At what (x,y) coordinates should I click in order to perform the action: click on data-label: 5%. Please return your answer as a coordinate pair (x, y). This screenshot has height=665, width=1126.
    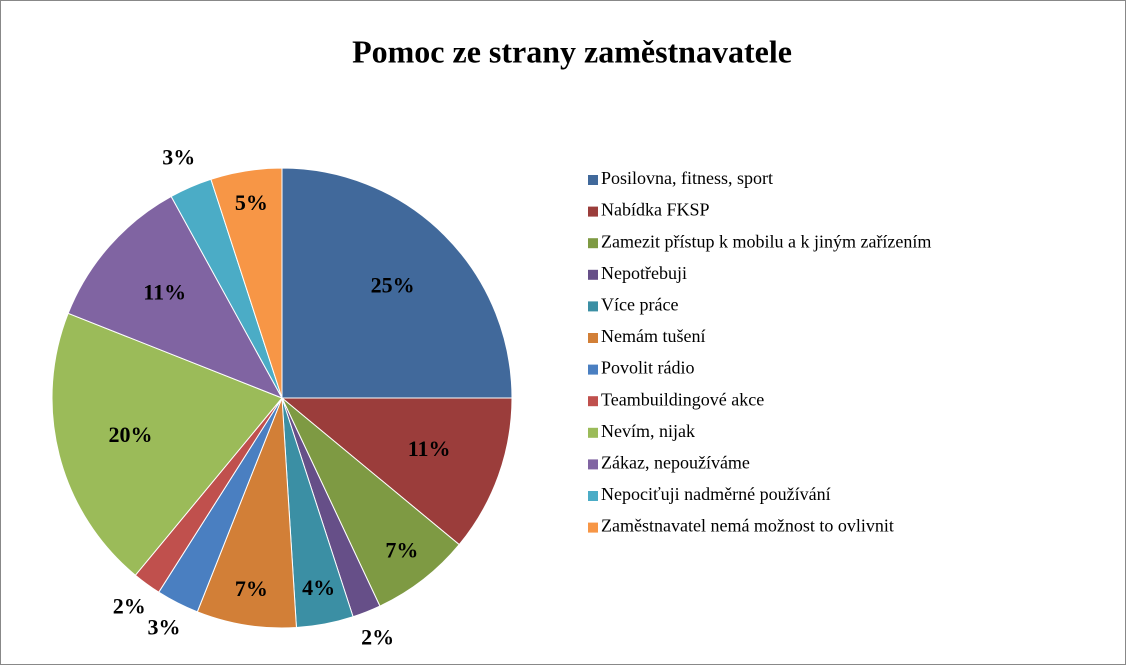
    Looking at the image, I should click on (251, 202).